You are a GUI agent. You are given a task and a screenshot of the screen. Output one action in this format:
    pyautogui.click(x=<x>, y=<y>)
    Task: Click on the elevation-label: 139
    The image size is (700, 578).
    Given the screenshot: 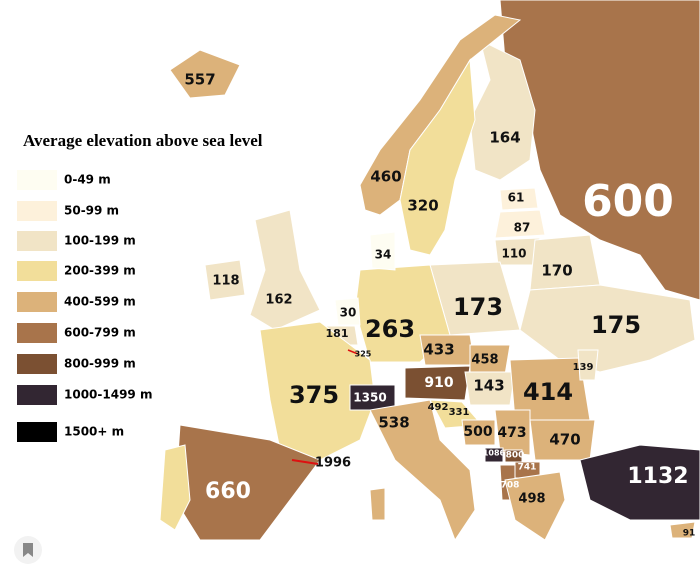 What is the action you would take?
    pyautogui.click(x=583, y=367)
    